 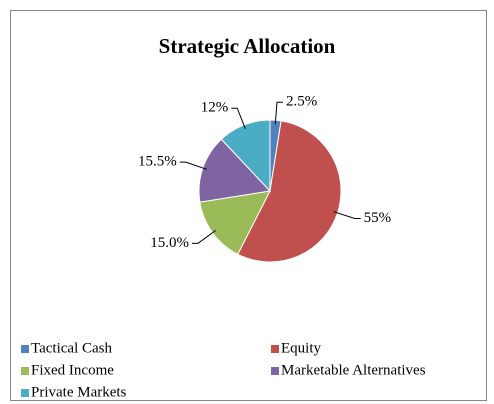 What do you see at coordinates (378, 218) in the screenshot?
I see `data-label: 55%` at bounding box center [378, 218].